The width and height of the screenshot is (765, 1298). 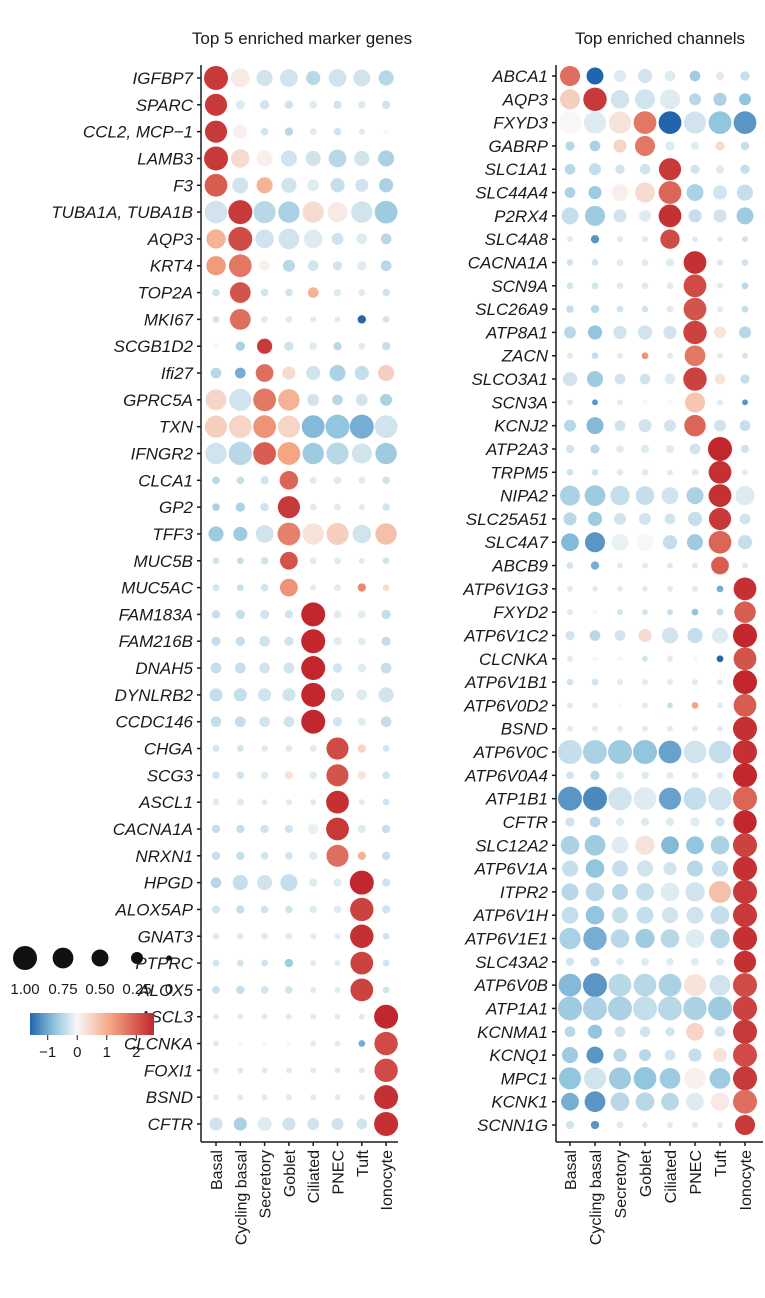 What do you see at coordinates (520, 123) in the screenshot?
I see `gene-label: FXYD3` at bounding box center [520, 123].